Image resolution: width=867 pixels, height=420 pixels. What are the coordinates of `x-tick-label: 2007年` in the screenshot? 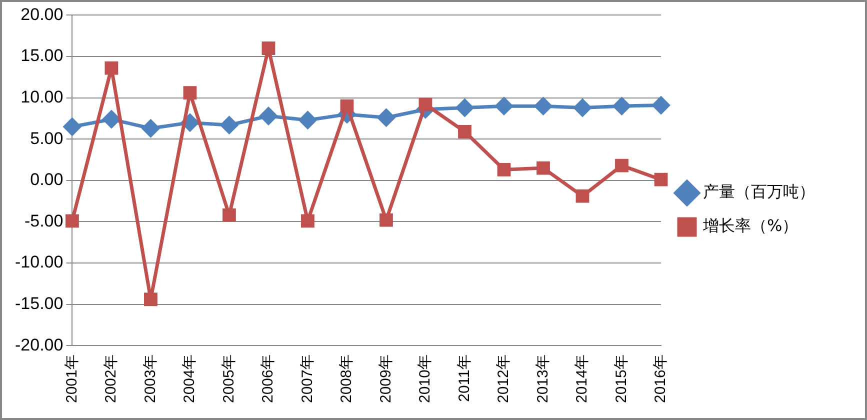 It's located at (307, 379).